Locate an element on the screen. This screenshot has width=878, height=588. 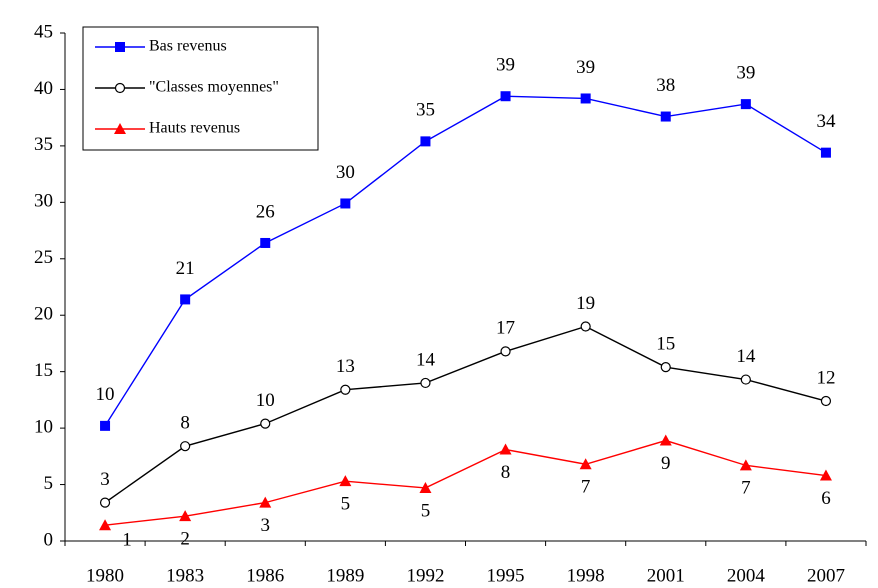
data-label: 35 is located at coordinates (425, 110).